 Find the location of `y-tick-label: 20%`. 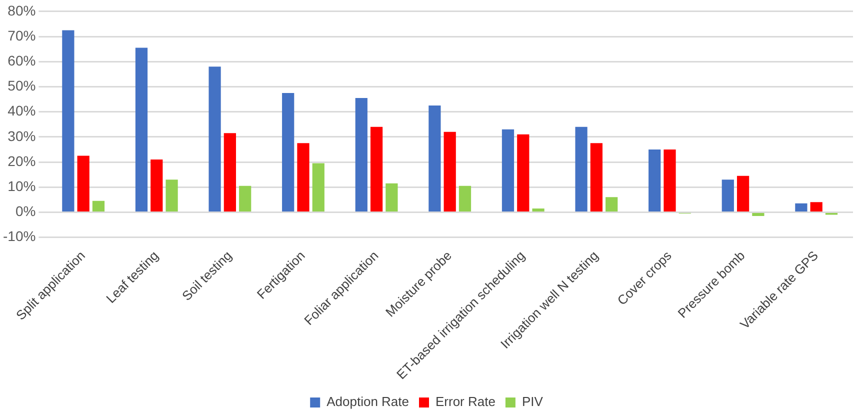

y-tick-label: 20% is located at coordinates (22, 160).